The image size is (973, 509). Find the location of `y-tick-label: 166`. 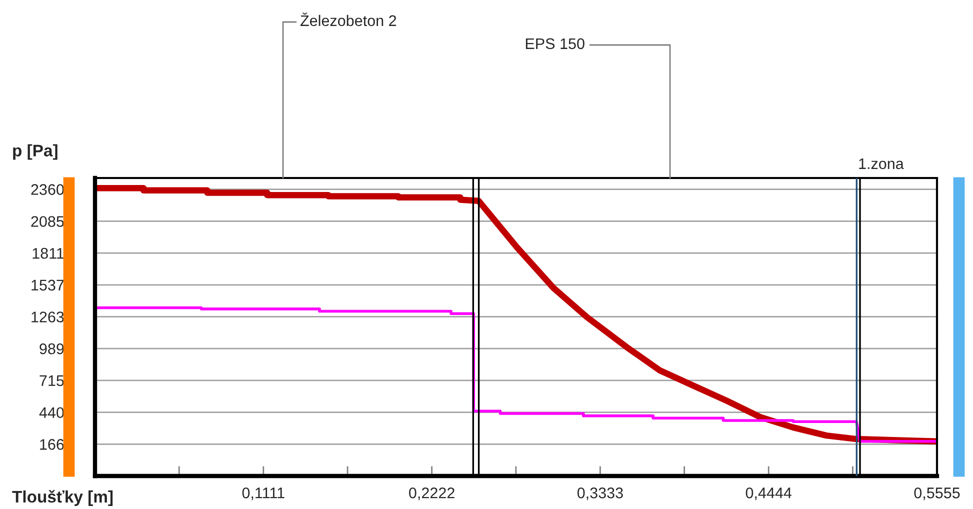

y-tick-label: 166 is located at coordinates (52, 444).